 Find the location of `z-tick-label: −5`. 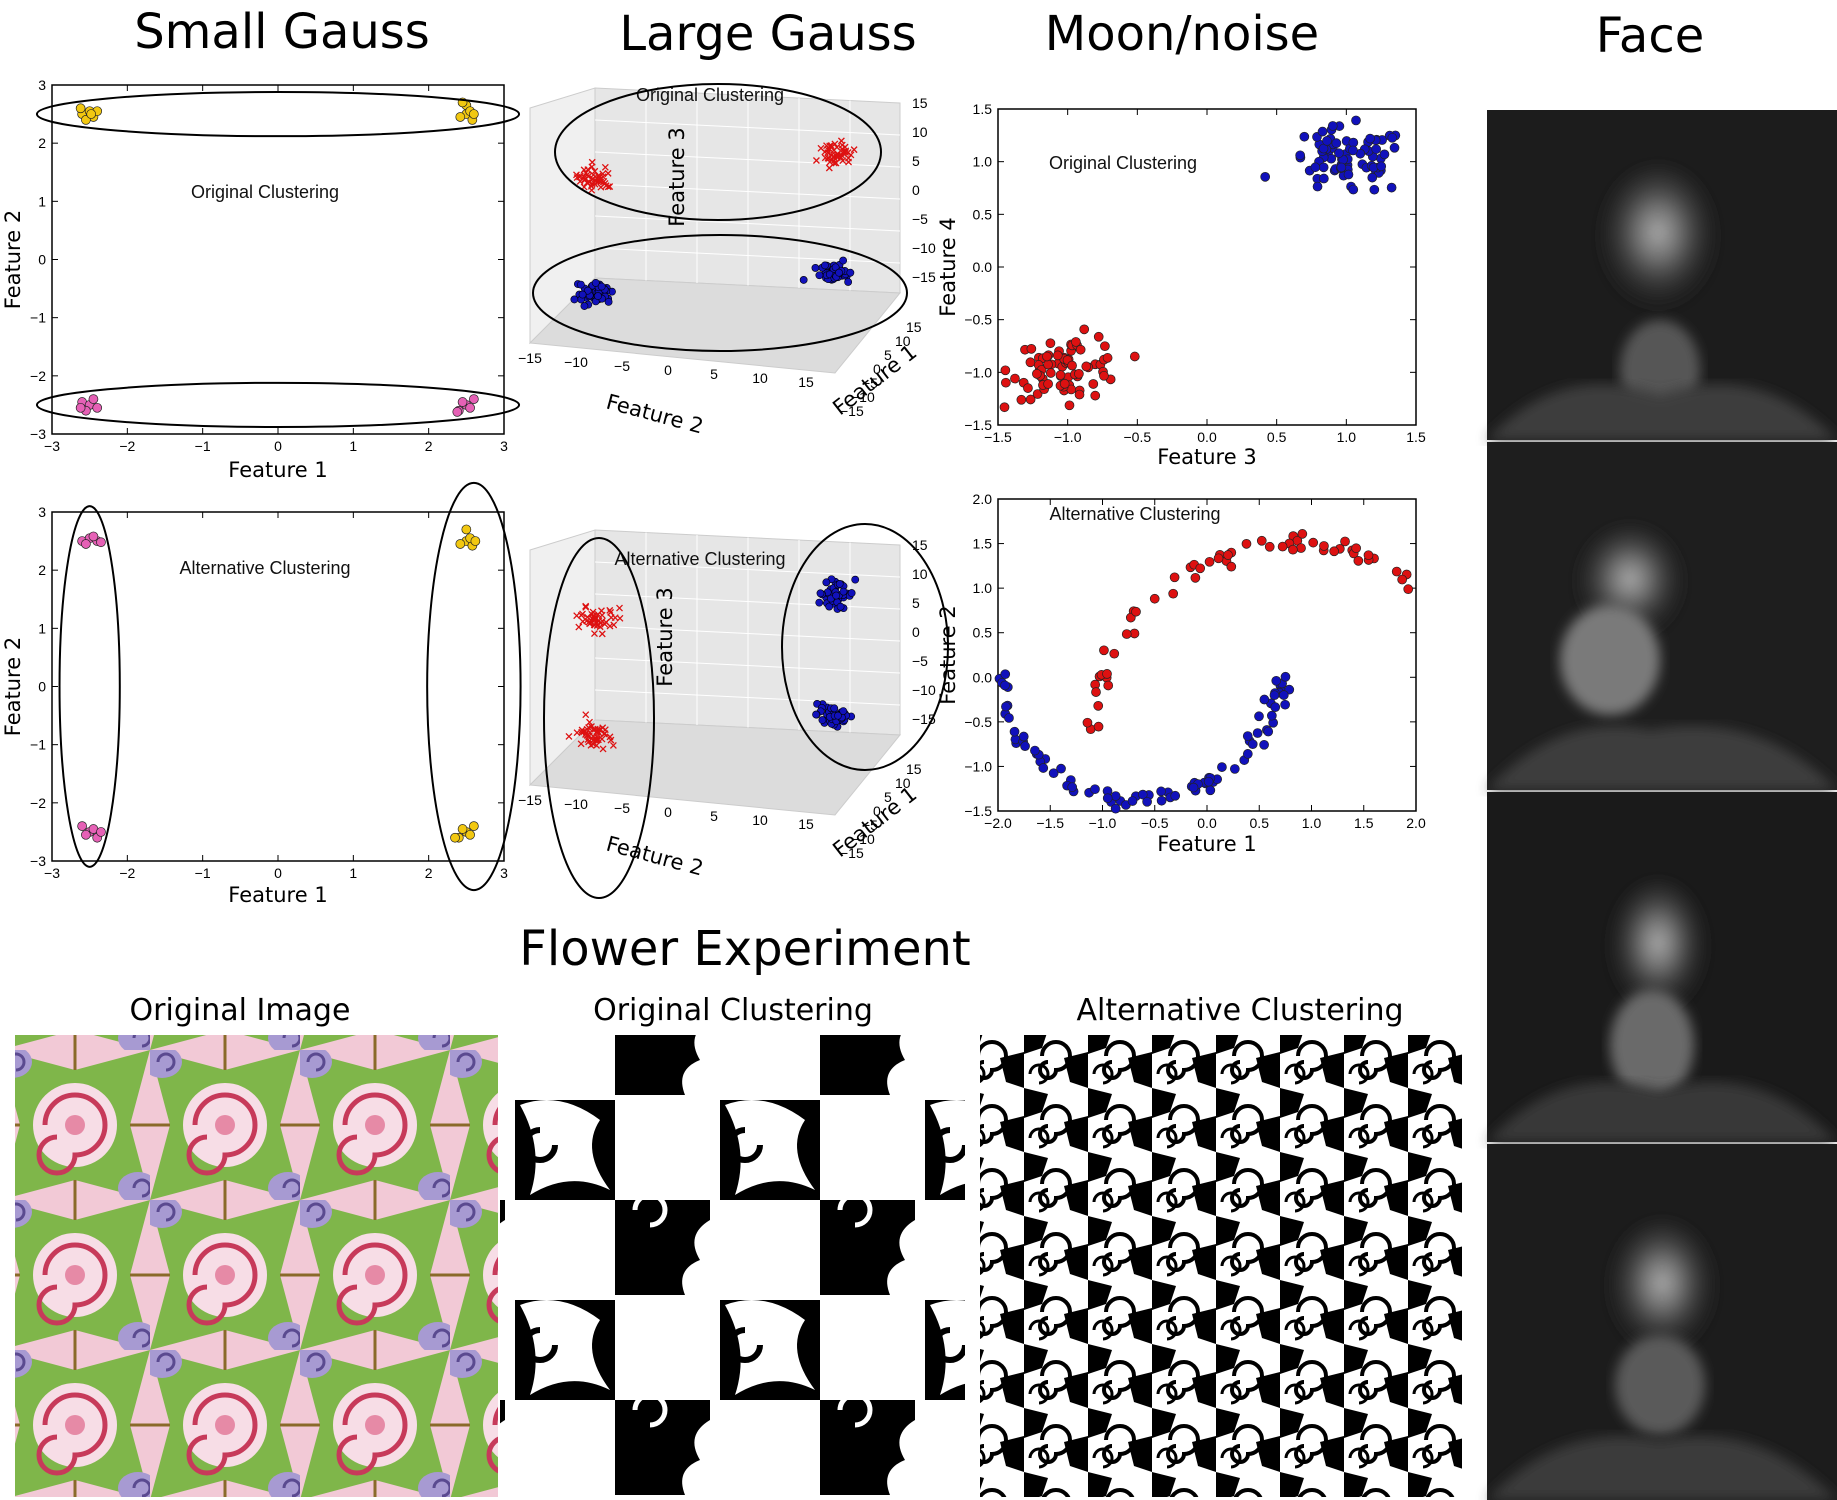

z-tick-label: −5 is located at coordinates (920, 661).